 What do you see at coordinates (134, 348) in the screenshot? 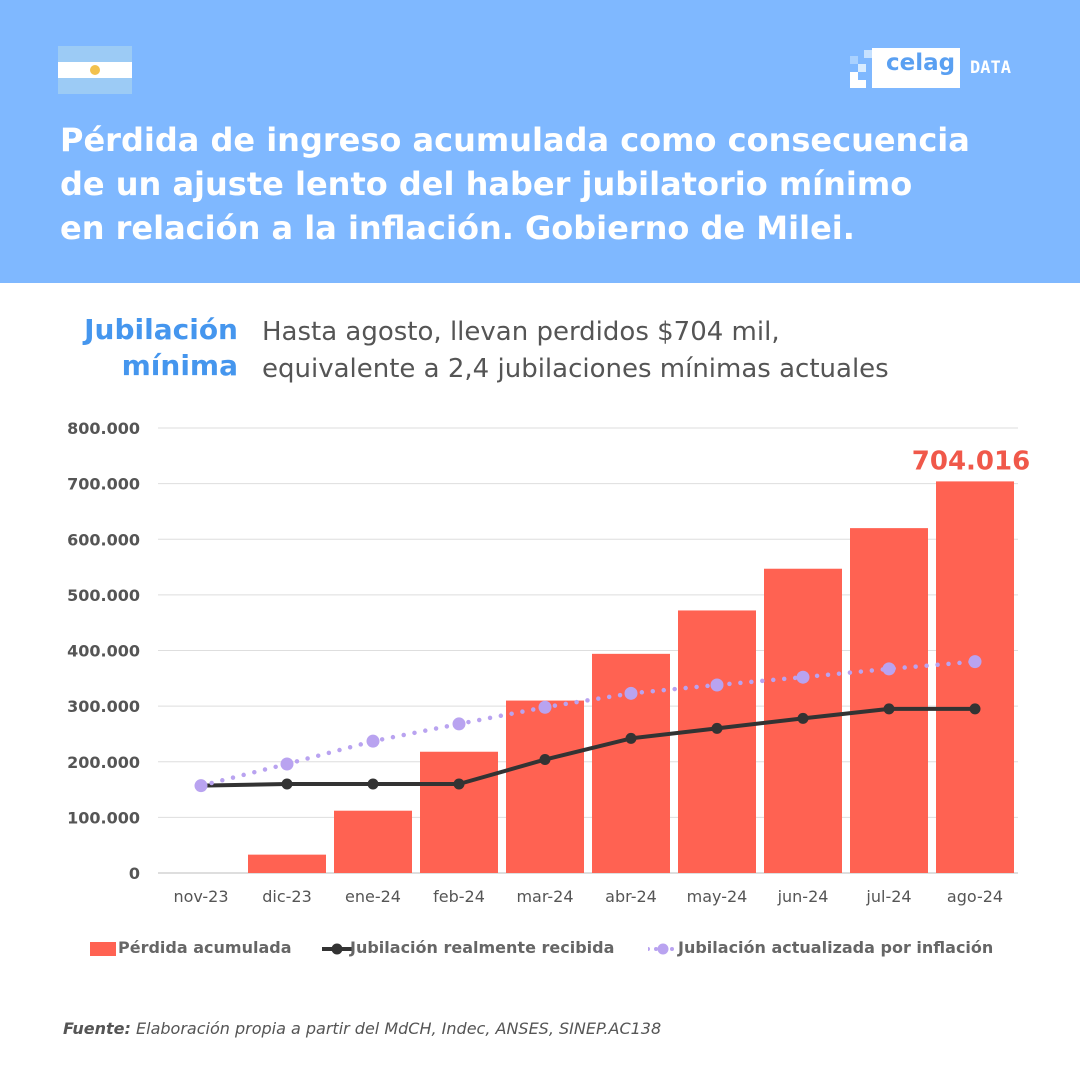
I see `chart-label: Jubilación mínima` at bounding box center [134, 348].